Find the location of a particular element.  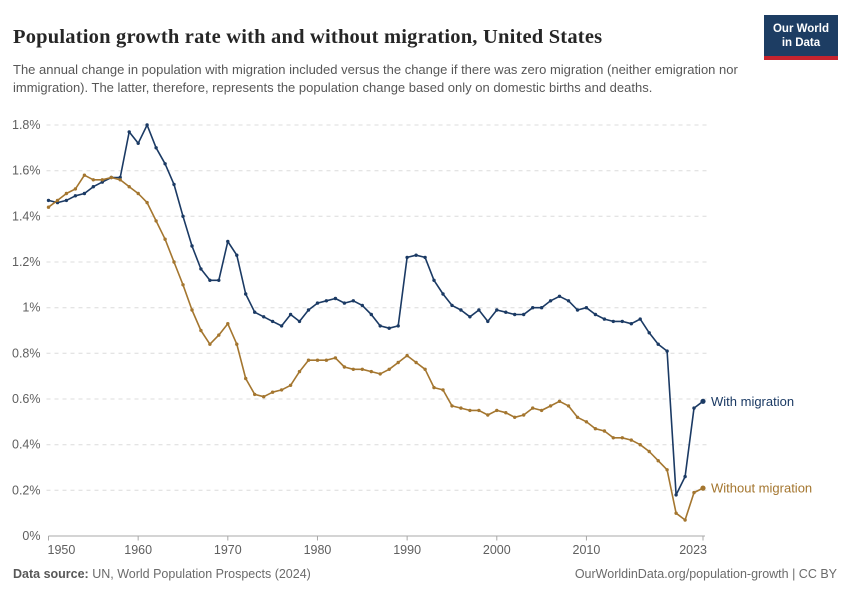

owid-logo: Our World in Data is located at coordinates (800, 37).